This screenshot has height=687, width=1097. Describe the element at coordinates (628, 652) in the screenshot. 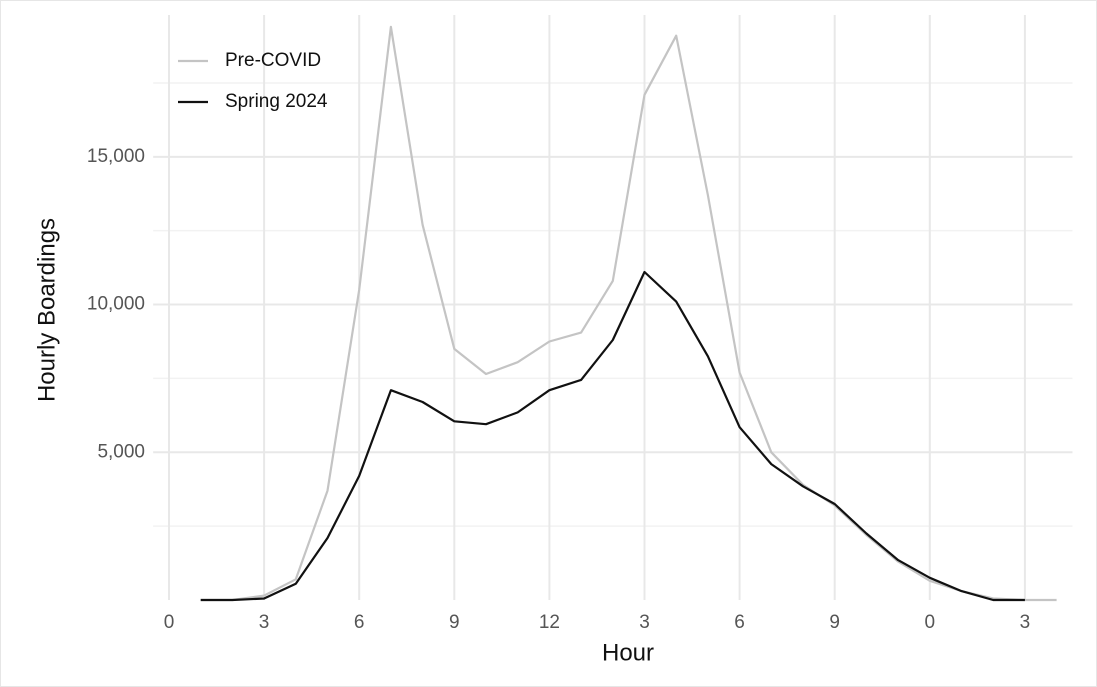

I see `x-axis-title: Hour` at that location.